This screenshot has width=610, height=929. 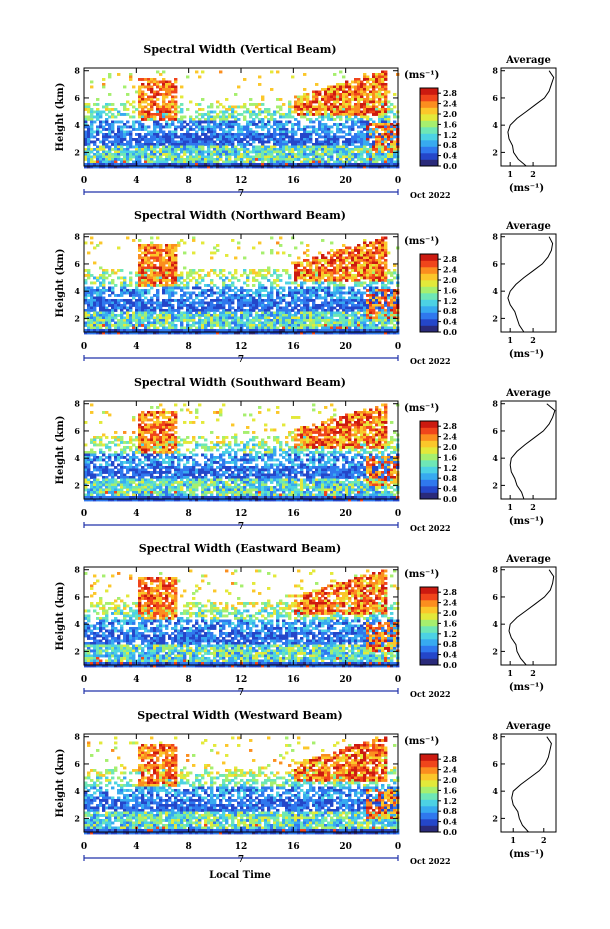 What do you see at coordinates (495, 264) in the screenshot?
I see `profile-y-tick-label: 6` at bounding box center [495, 264].